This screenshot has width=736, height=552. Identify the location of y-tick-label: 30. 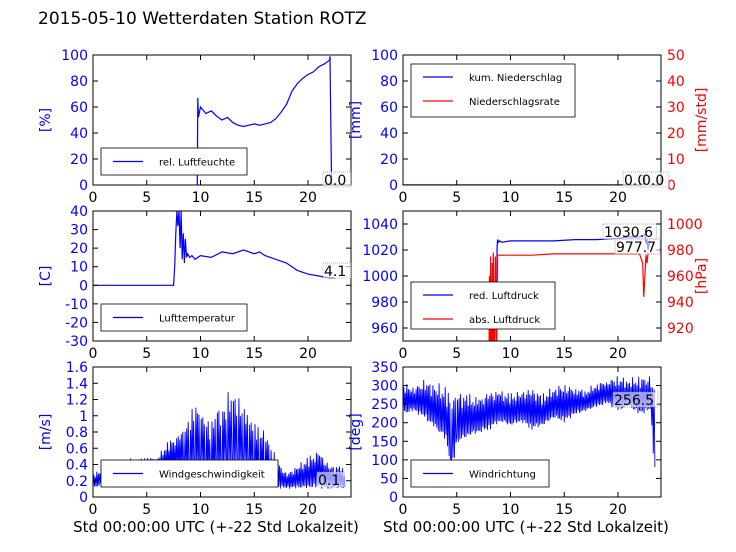
(79, 231).